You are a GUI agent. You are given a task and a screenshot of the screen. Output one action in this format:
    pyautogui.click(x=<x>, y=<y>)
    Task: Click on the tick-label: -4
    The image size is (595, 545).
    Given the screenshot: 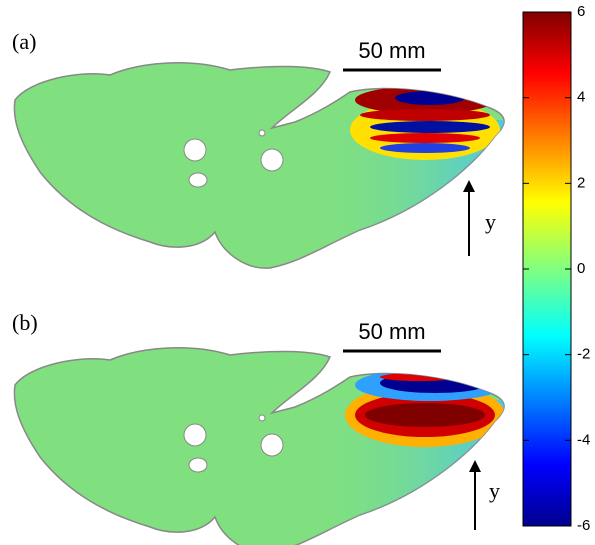 What is the action you would take?
    pyautogui.click(x=583, y=439)
    